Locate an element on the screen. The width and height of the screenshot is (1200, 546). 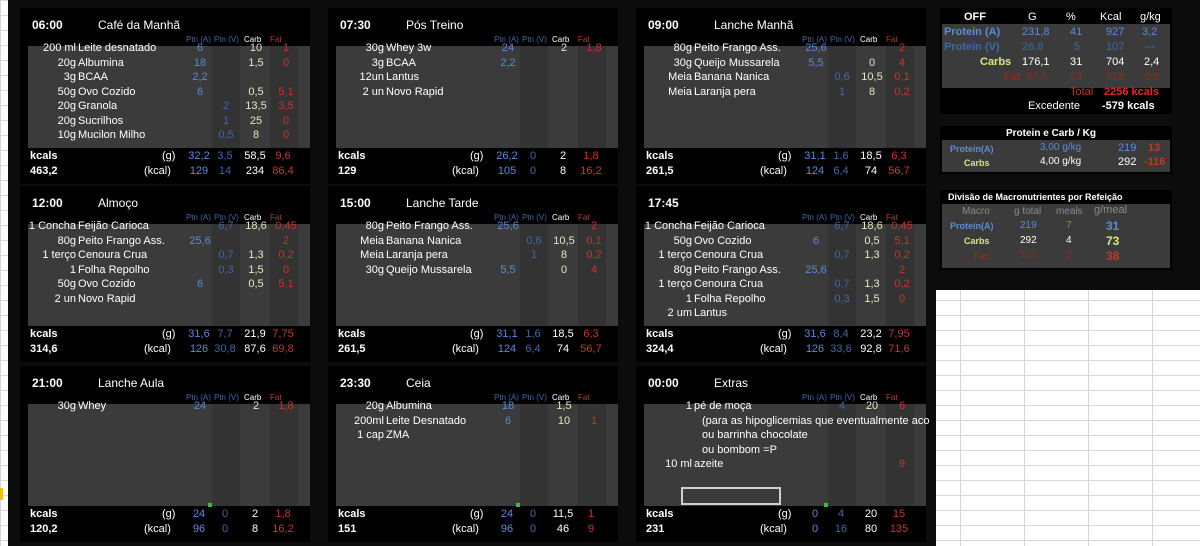
kcals-label: kcals is located at coordinates (44, 334).